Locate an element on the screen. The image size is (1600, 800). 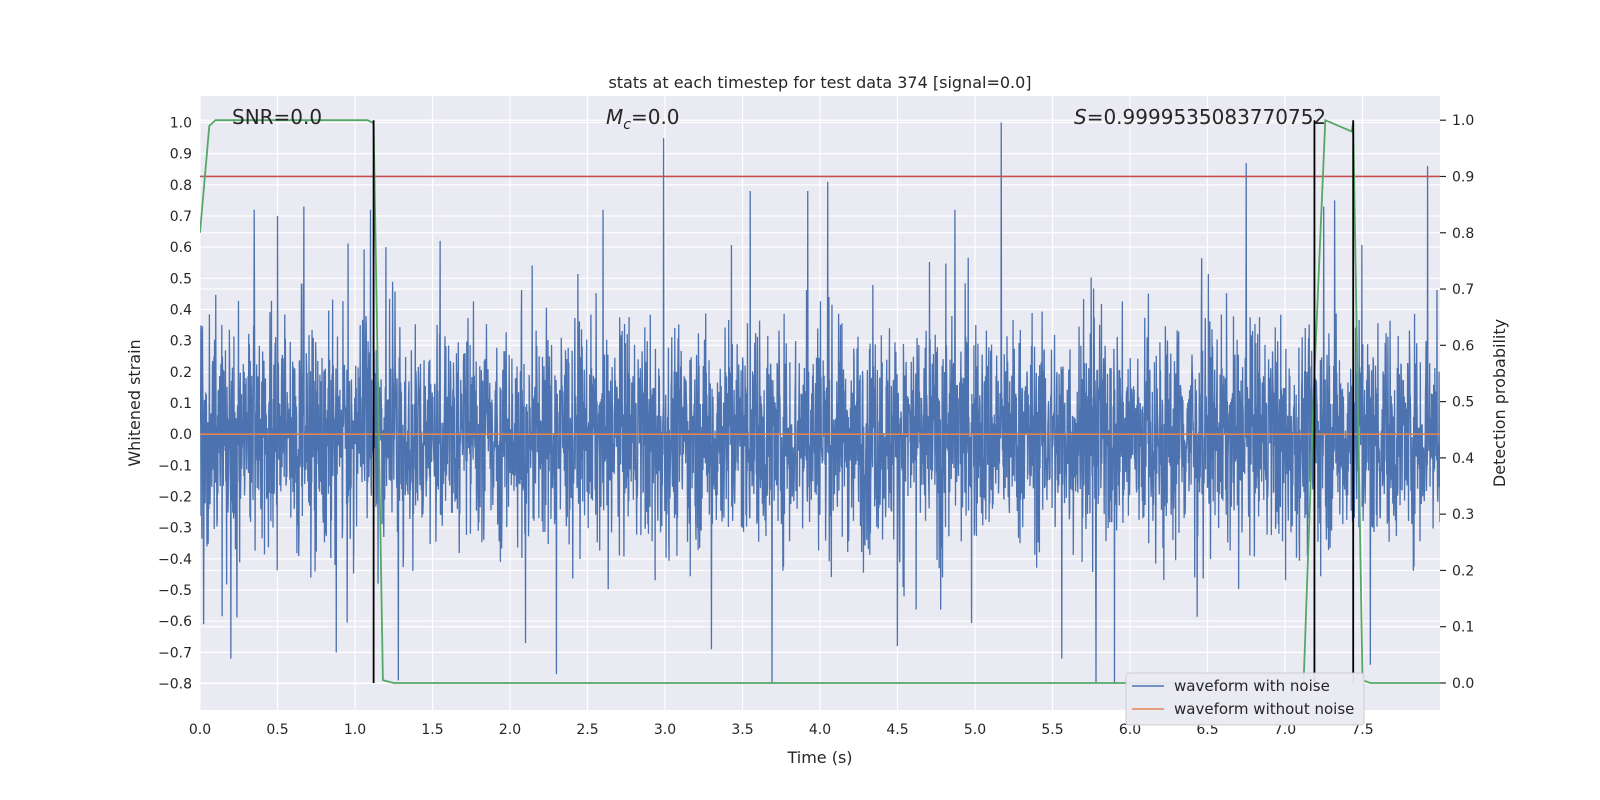
y-right-tick-label: 0.7 is located at coordinates (1463, 290).